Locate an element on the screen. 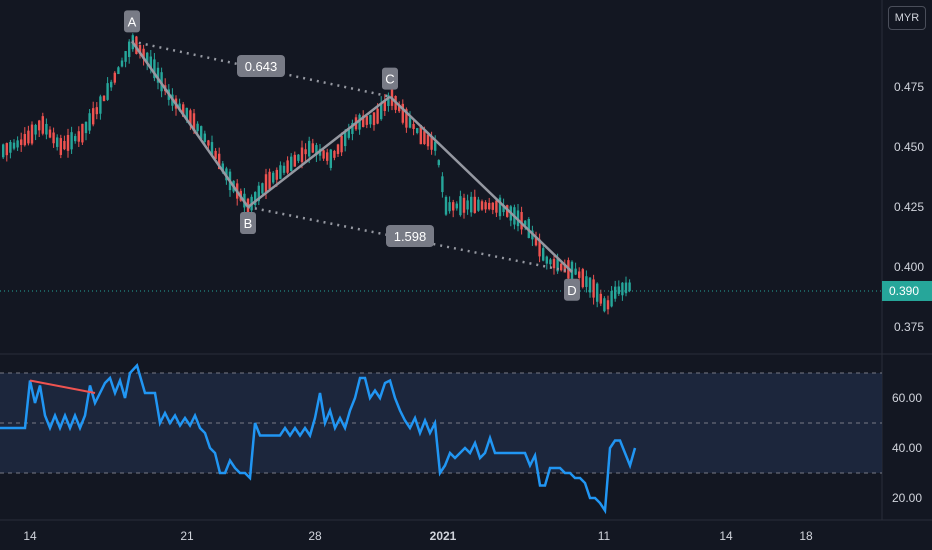 This screenshot has height=550, width=932. price-tick-label: 0.375 is located at coordinates (909, 327).